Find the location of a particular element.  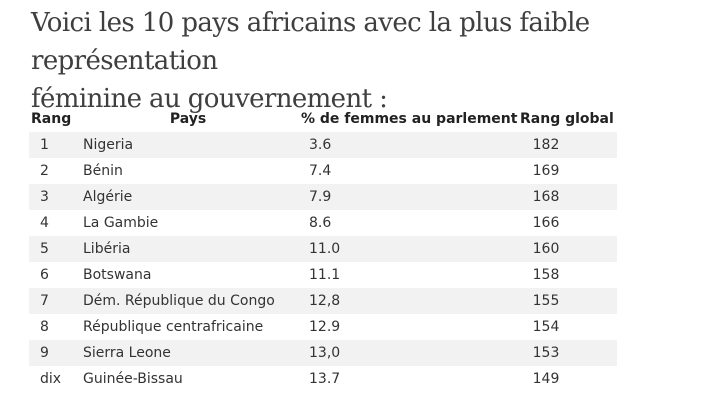

cell-country: La Gambie is located at coordinates (188, 223).